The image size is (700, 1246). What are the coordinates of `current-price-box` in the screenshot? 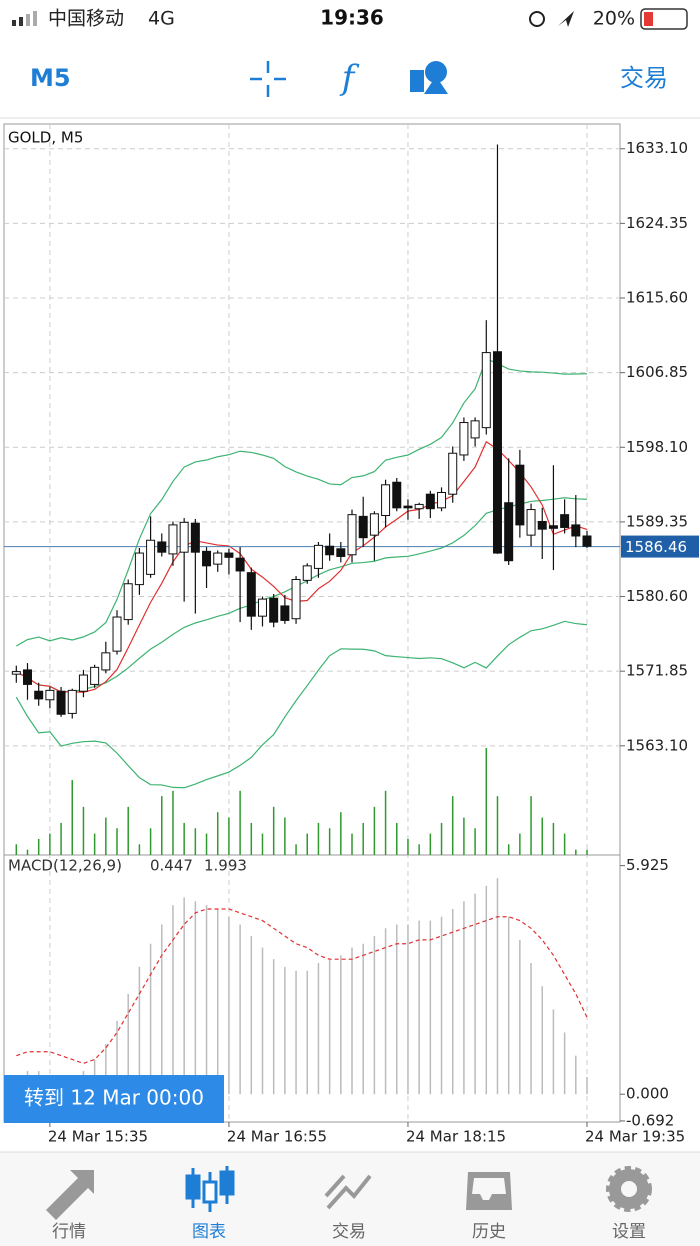 It's located at (660, 546).